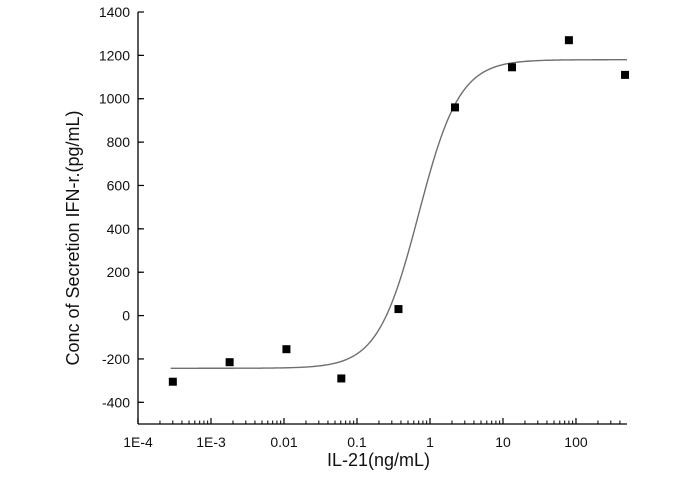 Image resolution: width=688 pixels, height=490 pixels. I want to click on y-axis-title: Conc of Secretion IFN-r.(pg/mL), so click(73, 237).